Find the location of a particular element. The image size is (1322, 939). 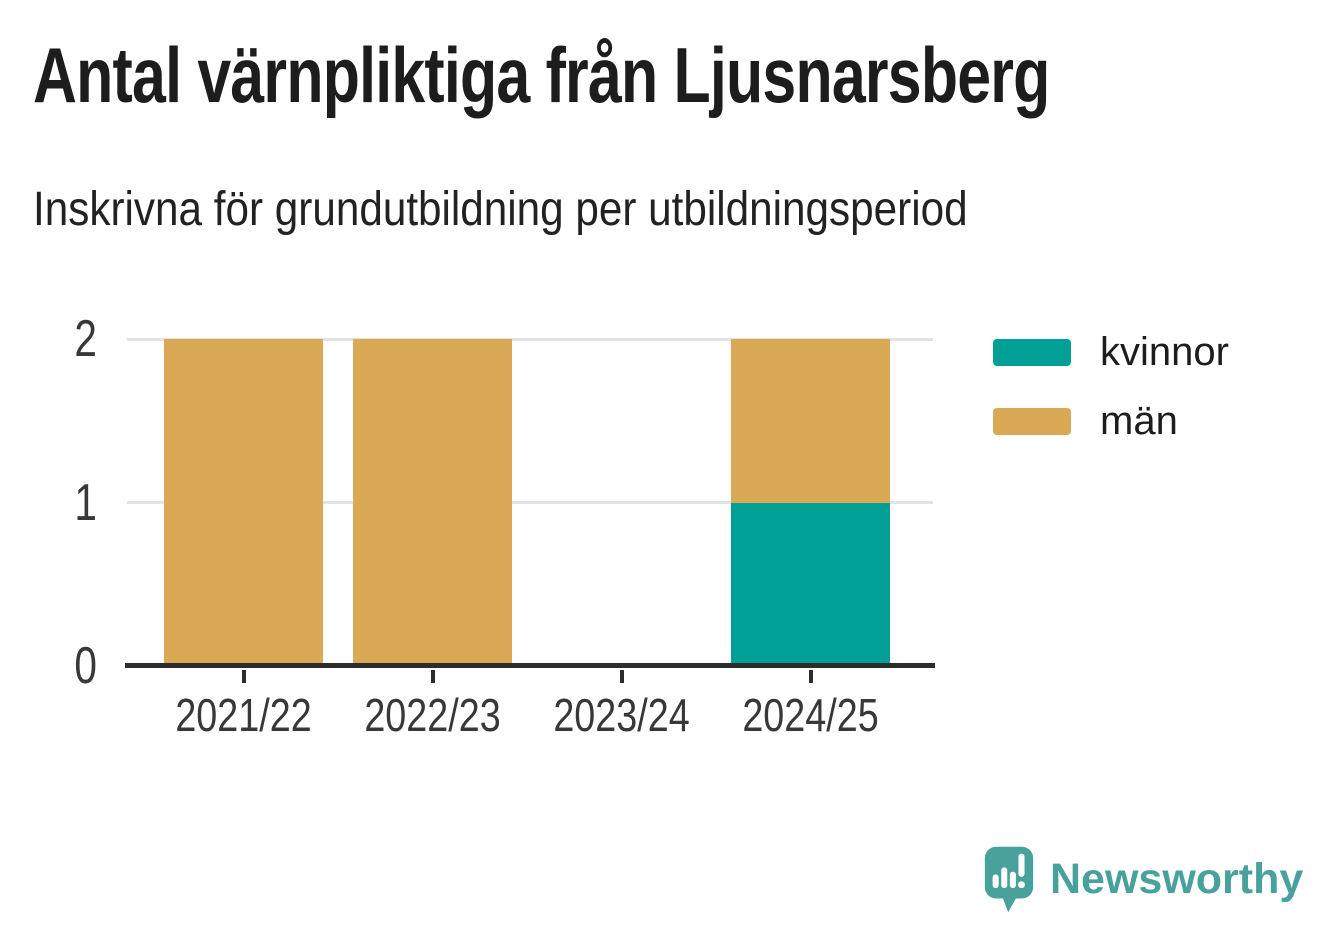

x-axis-label: 2024/25 is located at coordinates (810, 715).